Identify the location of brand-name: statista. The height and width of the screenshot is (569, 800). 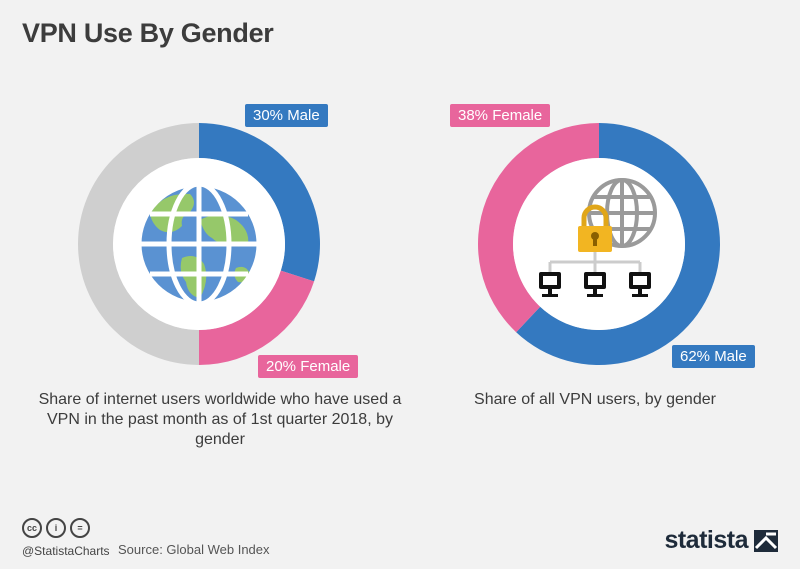
(706, 540).